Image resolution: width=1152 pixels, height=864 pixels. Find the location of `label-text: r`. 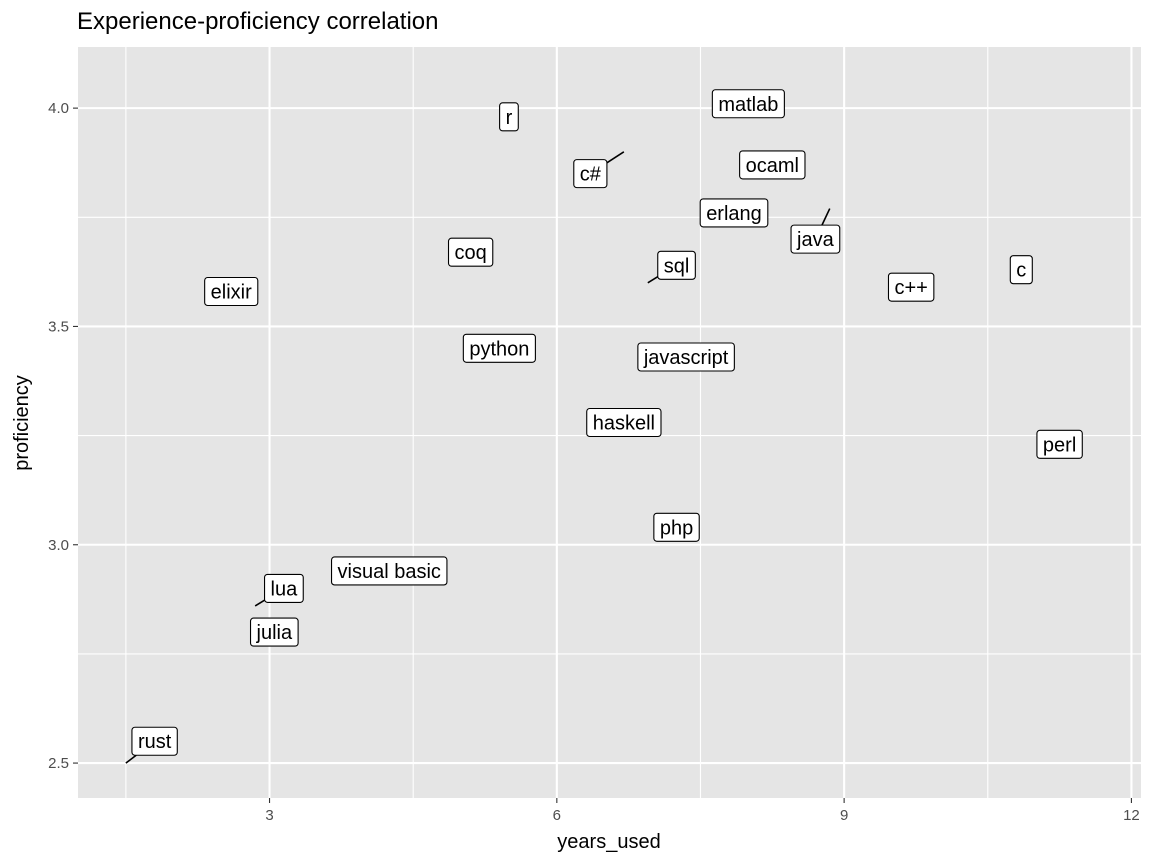

label-text: r is located at coordinates (509, 118).